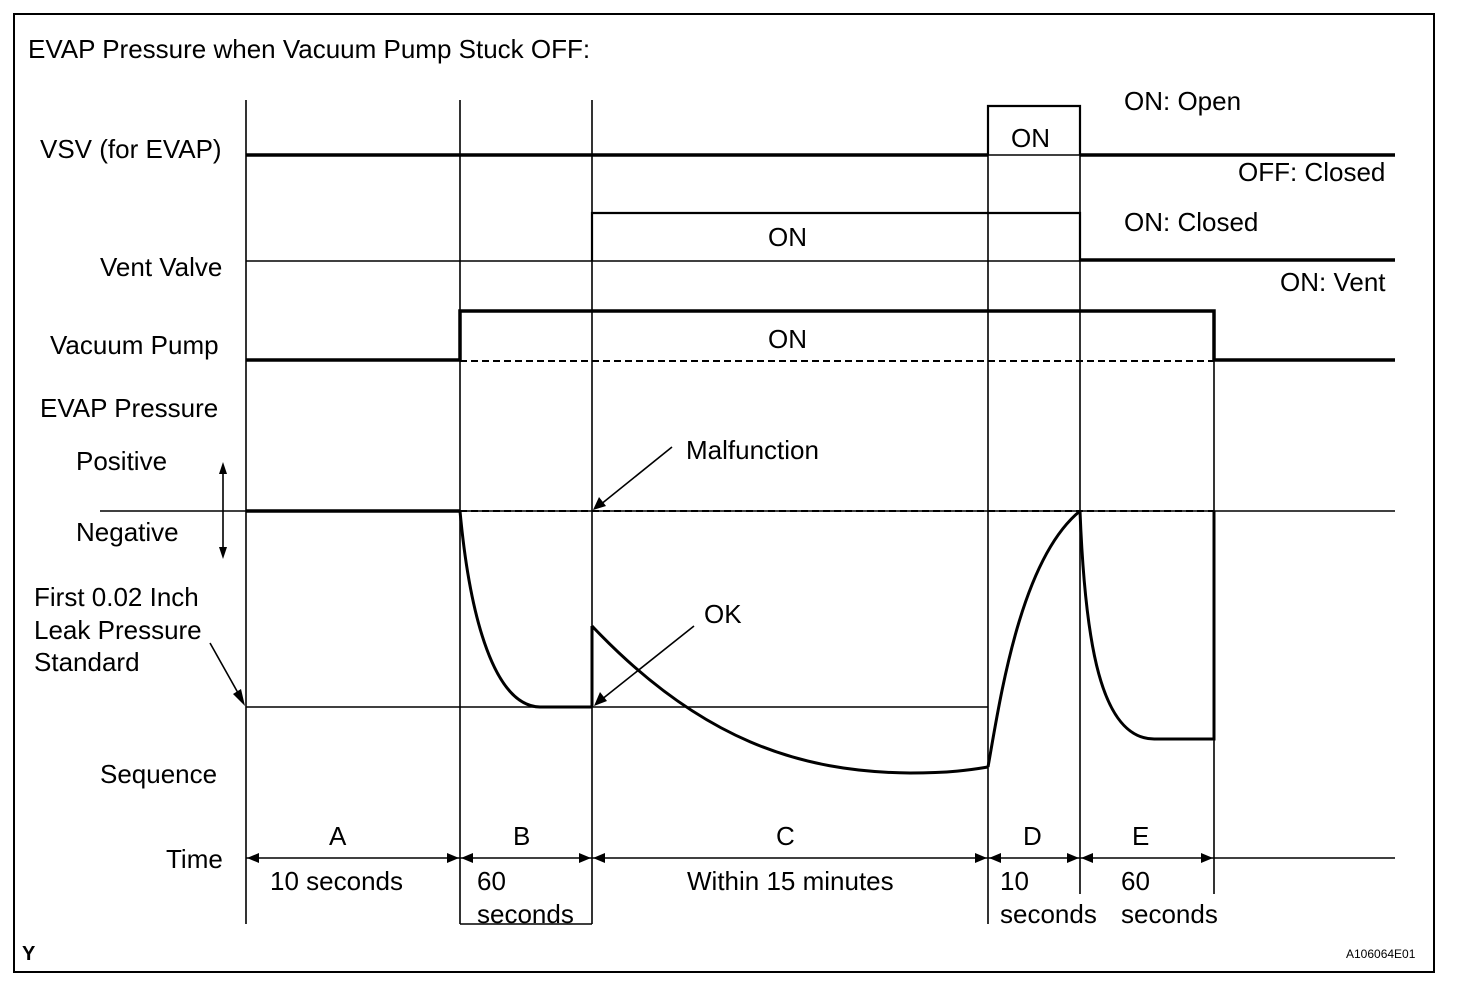 This screenshot has height=988, width=1472. Describe the element at coordinates (790, 881) in the screenshot. I see `duration-c: Within 15 minutes` at that location.